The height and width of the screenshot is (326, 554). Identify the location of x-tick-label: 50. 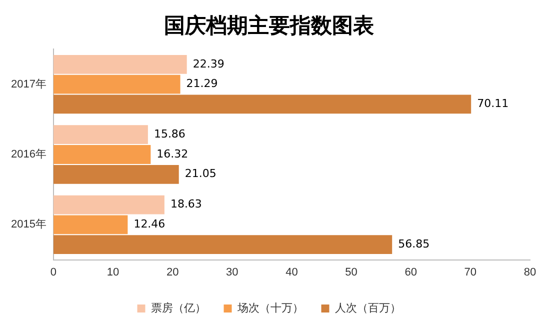
(351, 272).